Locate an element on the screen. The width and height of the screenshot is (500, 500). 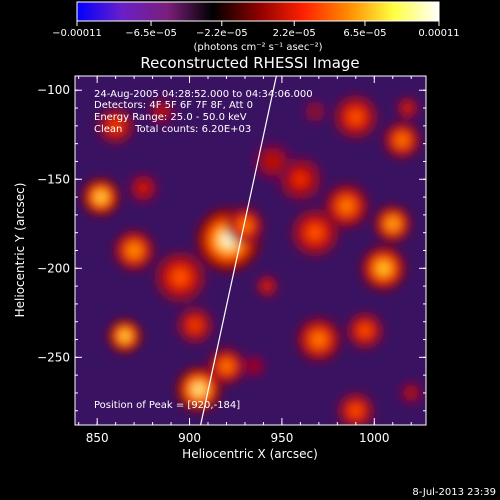
y-tick-label: −150 is located at coordinates (53, 179).